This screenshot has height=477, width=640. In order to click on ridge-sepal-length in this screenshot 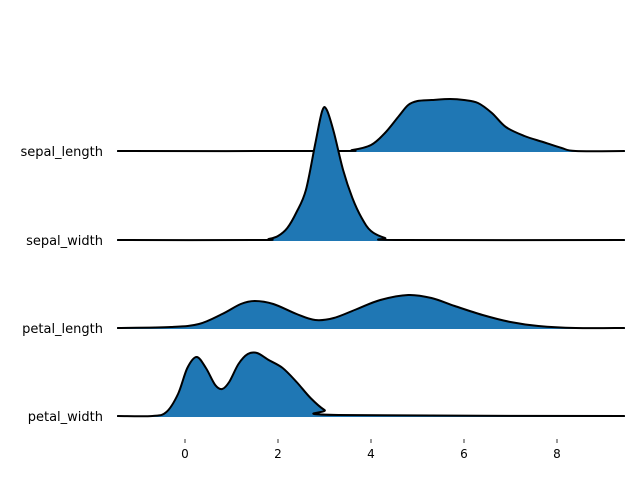, I will do `click(371, 125)`.